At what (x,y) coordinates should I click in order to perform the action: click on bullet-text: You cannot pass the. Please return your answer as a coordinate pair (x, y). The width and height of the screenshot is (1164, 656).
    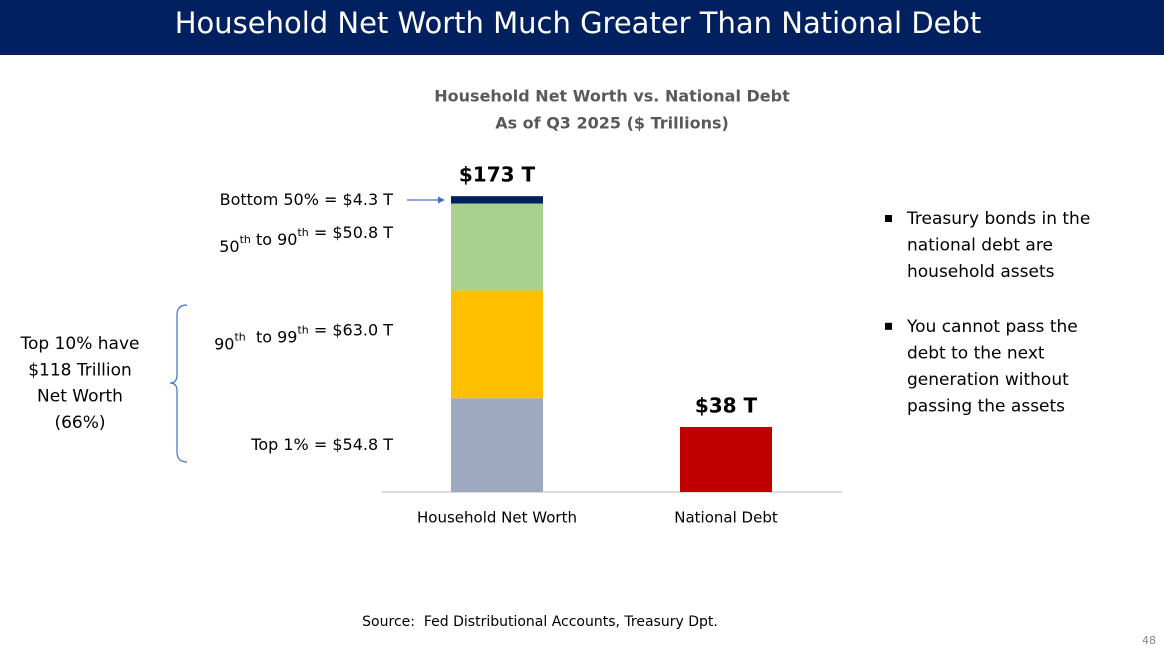
    Looking at the image, I should click on (992, 327).